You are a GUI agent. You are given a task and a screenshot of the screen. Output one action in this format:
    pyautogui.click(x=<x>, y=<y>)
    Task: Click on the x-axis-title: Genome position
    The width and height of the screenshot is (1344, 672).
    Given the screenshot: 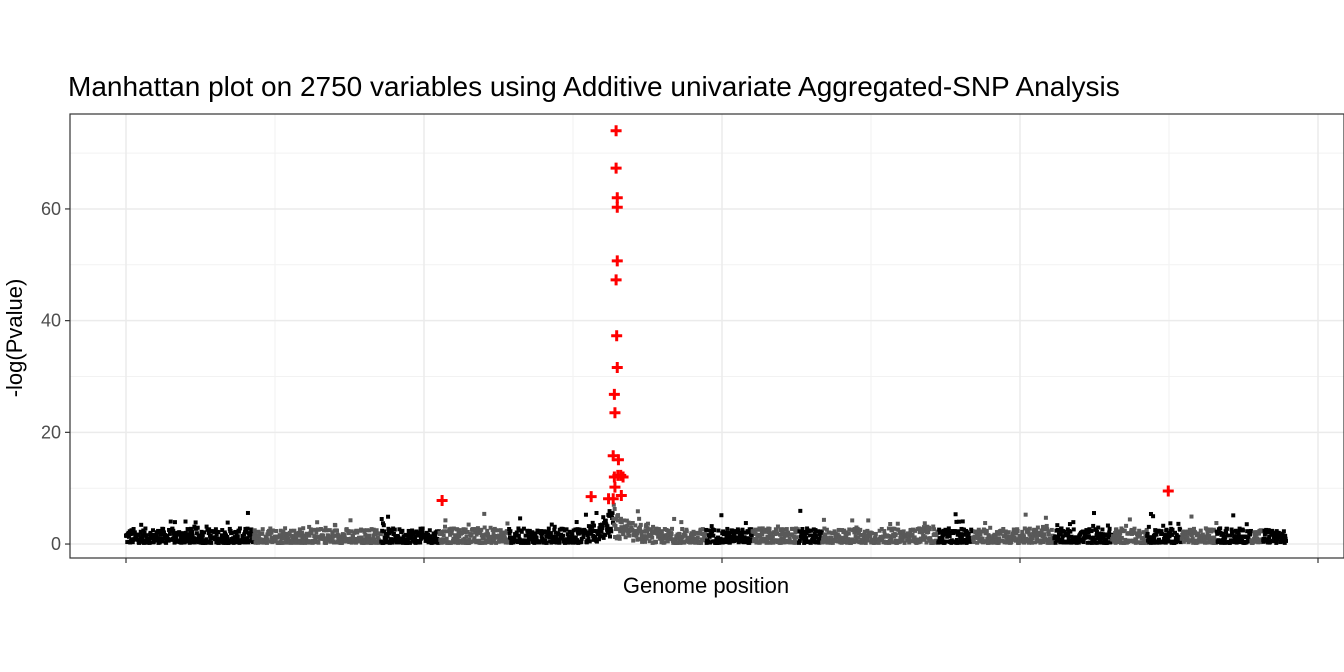 What is the action you would take?
    pyautogui.click(x=706, y=585)
    